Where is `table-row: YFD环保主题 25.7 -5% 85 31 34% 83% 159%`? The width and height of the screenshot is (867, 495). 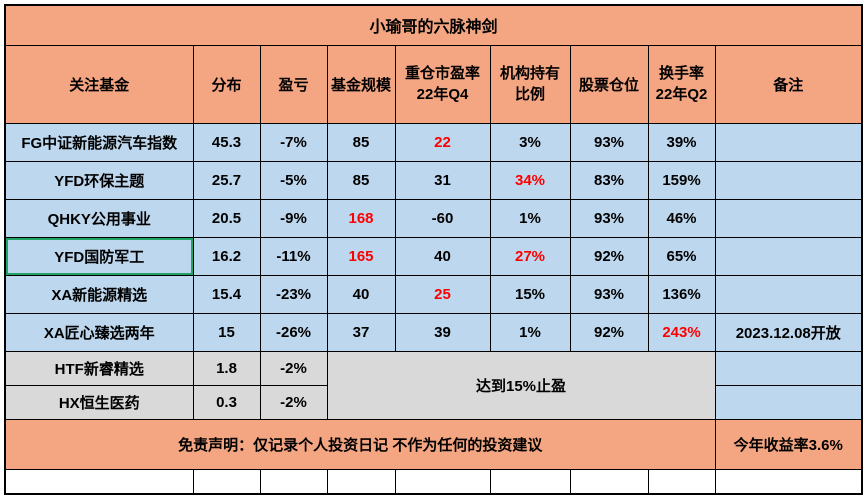
table-row: YFD环保主题 25.7 -5% 85 31 34% 83% 159% is located at coordinates (433, 180).